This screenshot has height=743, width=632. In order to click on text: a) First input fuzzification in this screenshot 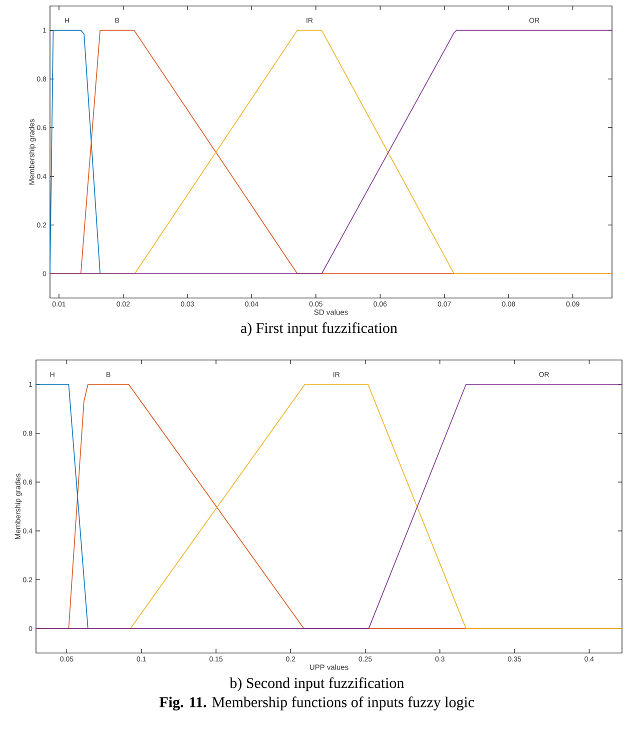, I will do `click(319, 329)`.